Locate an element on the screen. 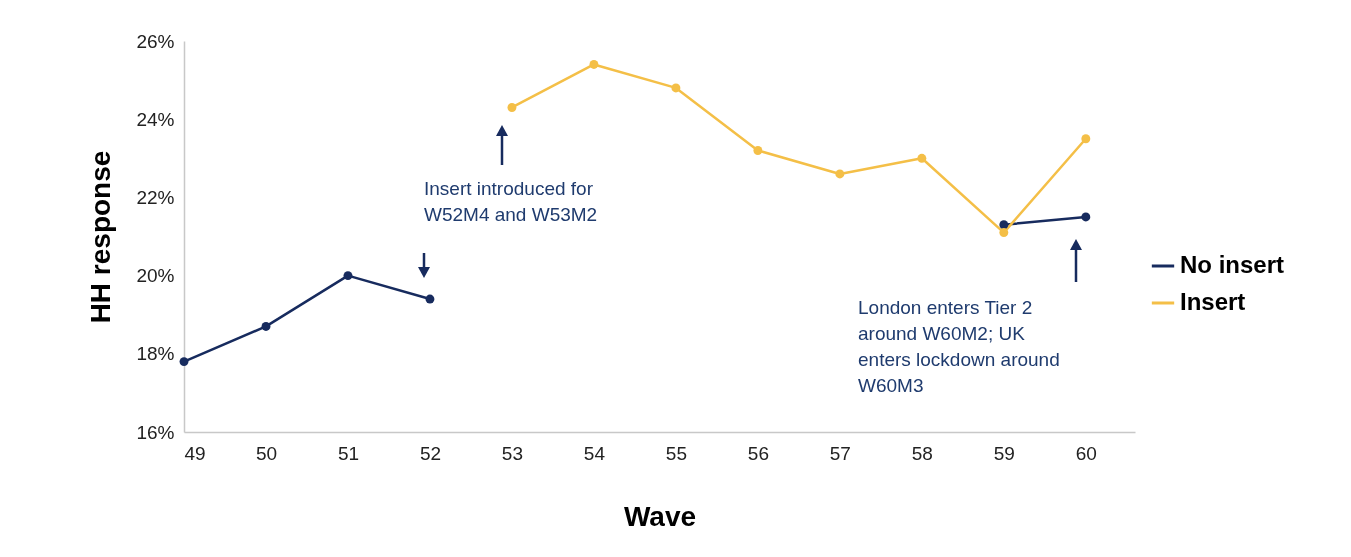  x-tick-label: 52 is located at coordinates (430, 453).